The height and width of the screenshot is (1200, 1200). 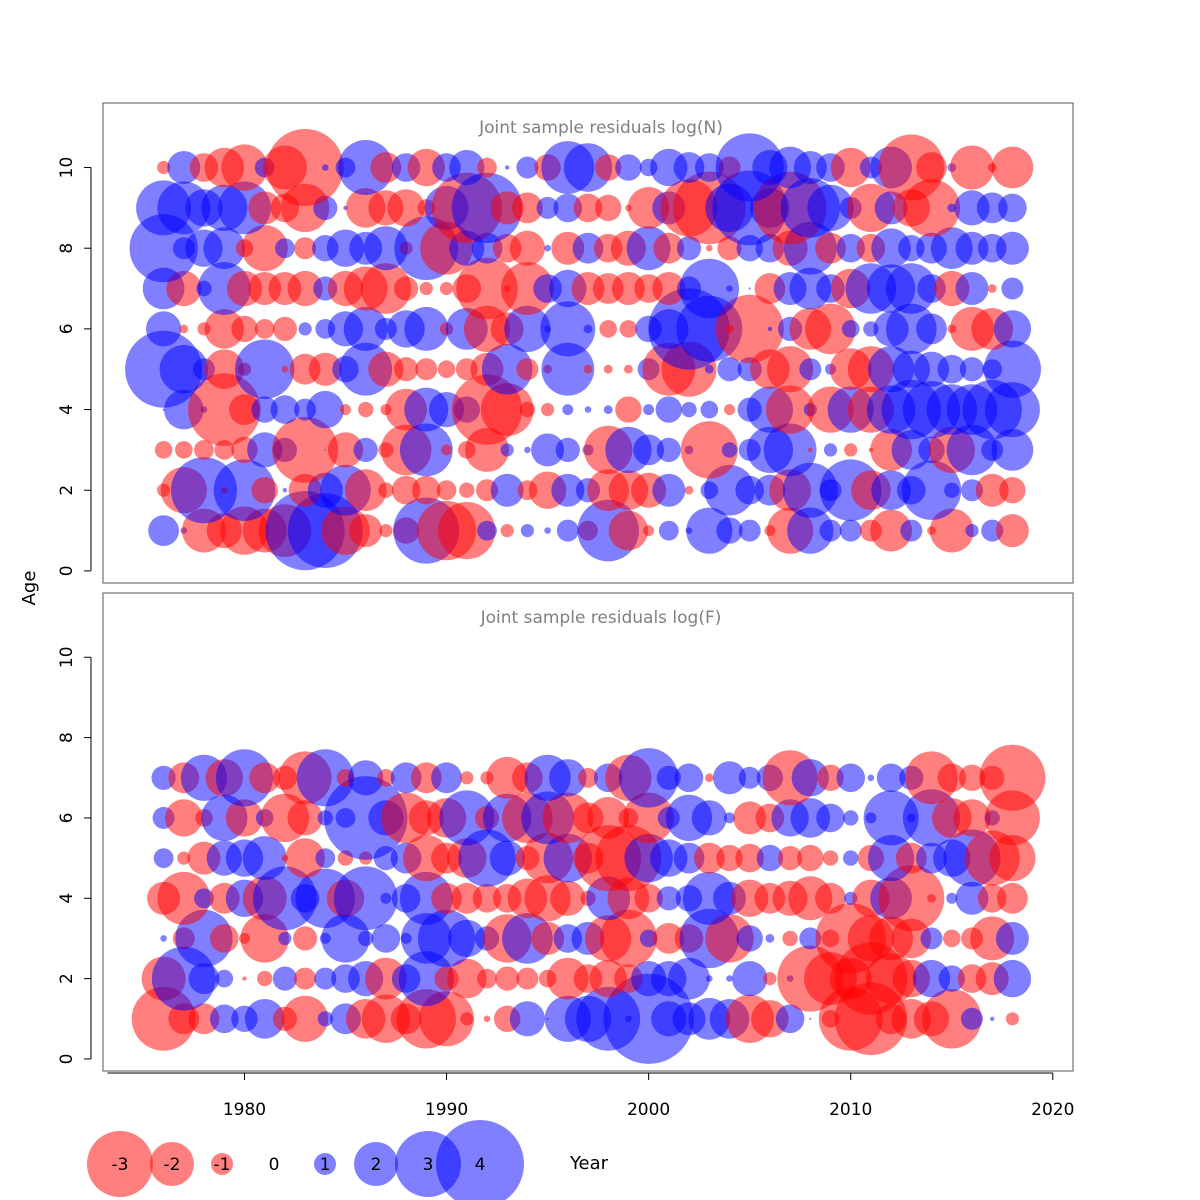 I want to click on y-tick-label: 0, so click(x=67, y=570).